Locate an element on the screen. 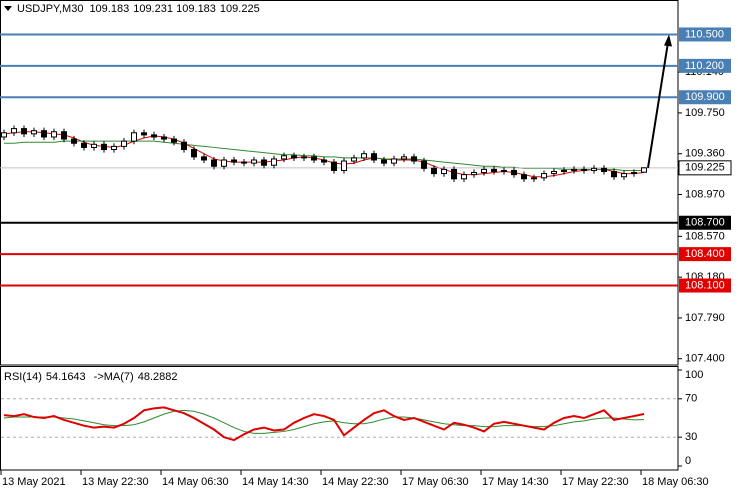 The image size is (738, 500). y-tick-label: 109.750 is located at coordinates (705, 113).